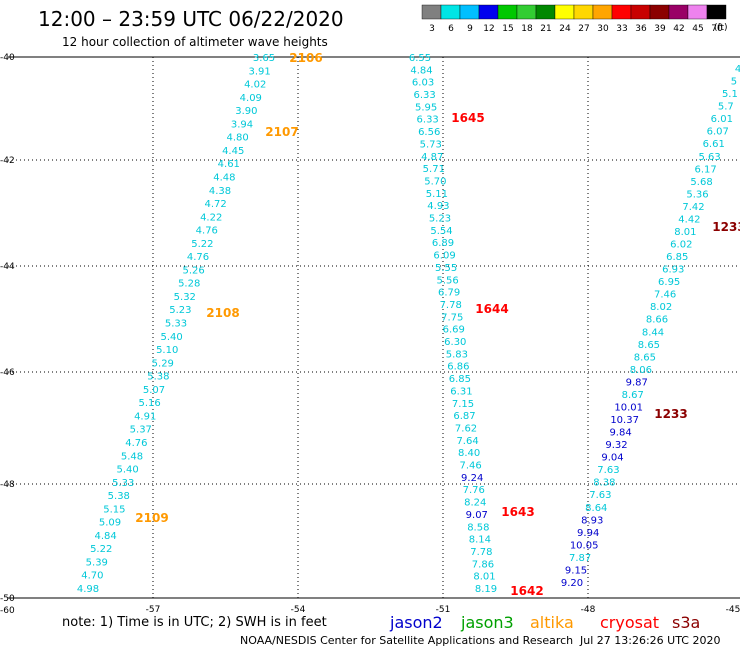  Describe the element at coordinates (464, 416) in the screenshot. I see `swh-value: 6.87` at that location.